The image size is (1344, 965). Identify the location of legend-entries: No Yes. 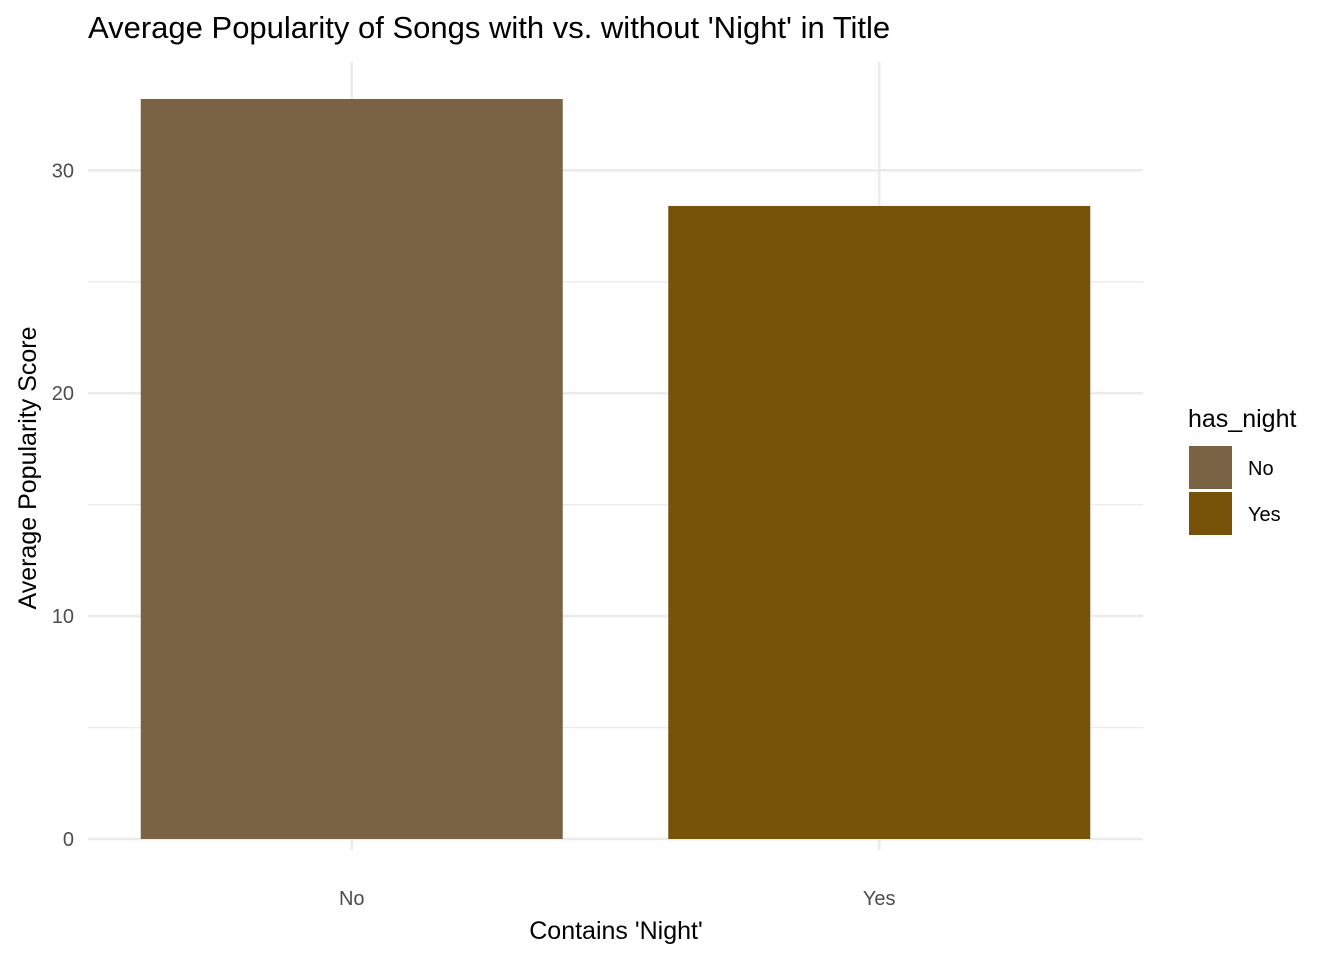
(1235, 490).